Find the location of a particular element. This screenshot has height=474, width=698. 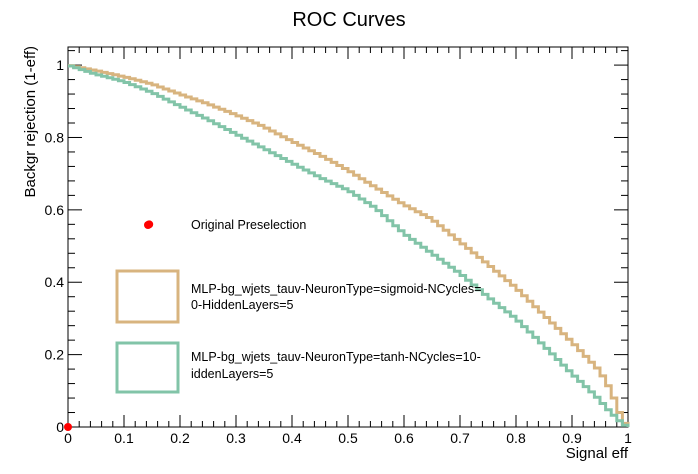

x-tick-label: 0.6 is located at coordinates (404, 438).